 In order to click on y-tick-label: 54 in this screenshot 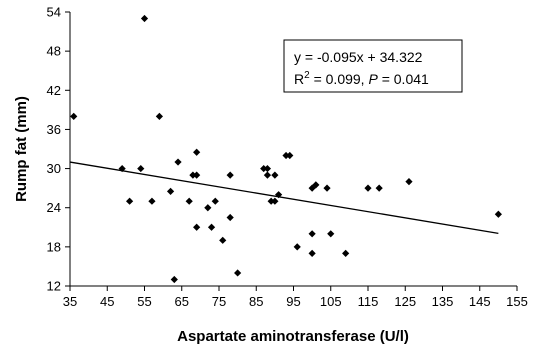, I will do `click(54, 12)`.